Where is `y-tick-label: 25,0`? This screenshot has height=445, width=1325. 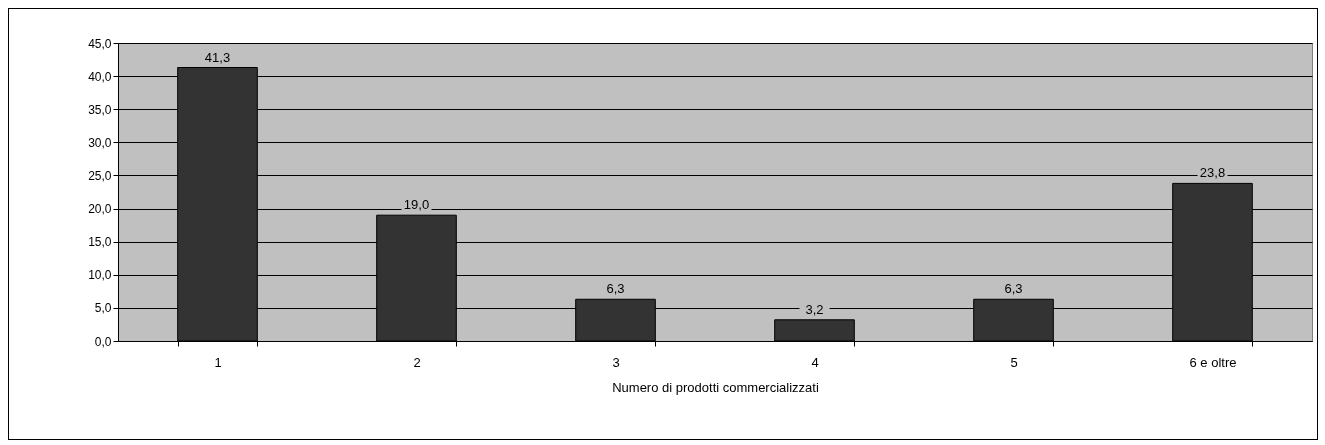
y-tick-label: 25,0 is located at coordinates (100, 175).